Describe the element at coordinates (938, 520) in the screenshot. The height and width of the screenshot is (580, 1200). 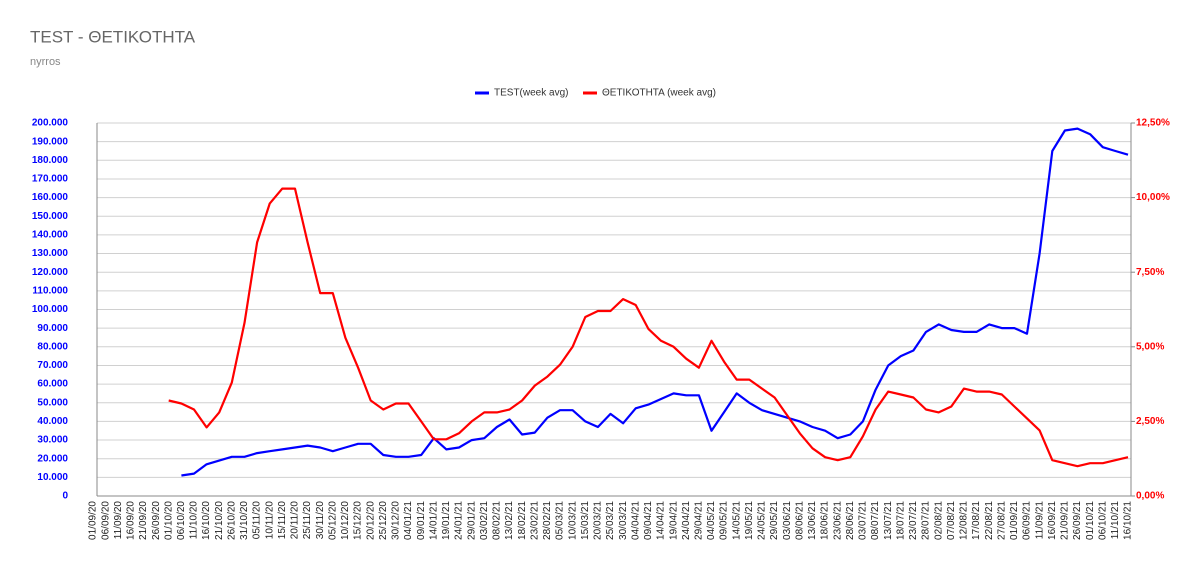
I see `x-tick-label: 02/08/21` at that location.